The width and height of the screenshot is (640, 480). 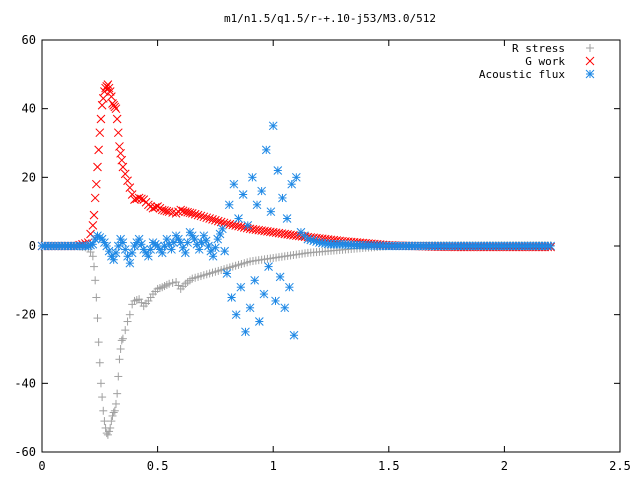 I want to click on x-tick-label: 0.5, so click(x=158, y=466).